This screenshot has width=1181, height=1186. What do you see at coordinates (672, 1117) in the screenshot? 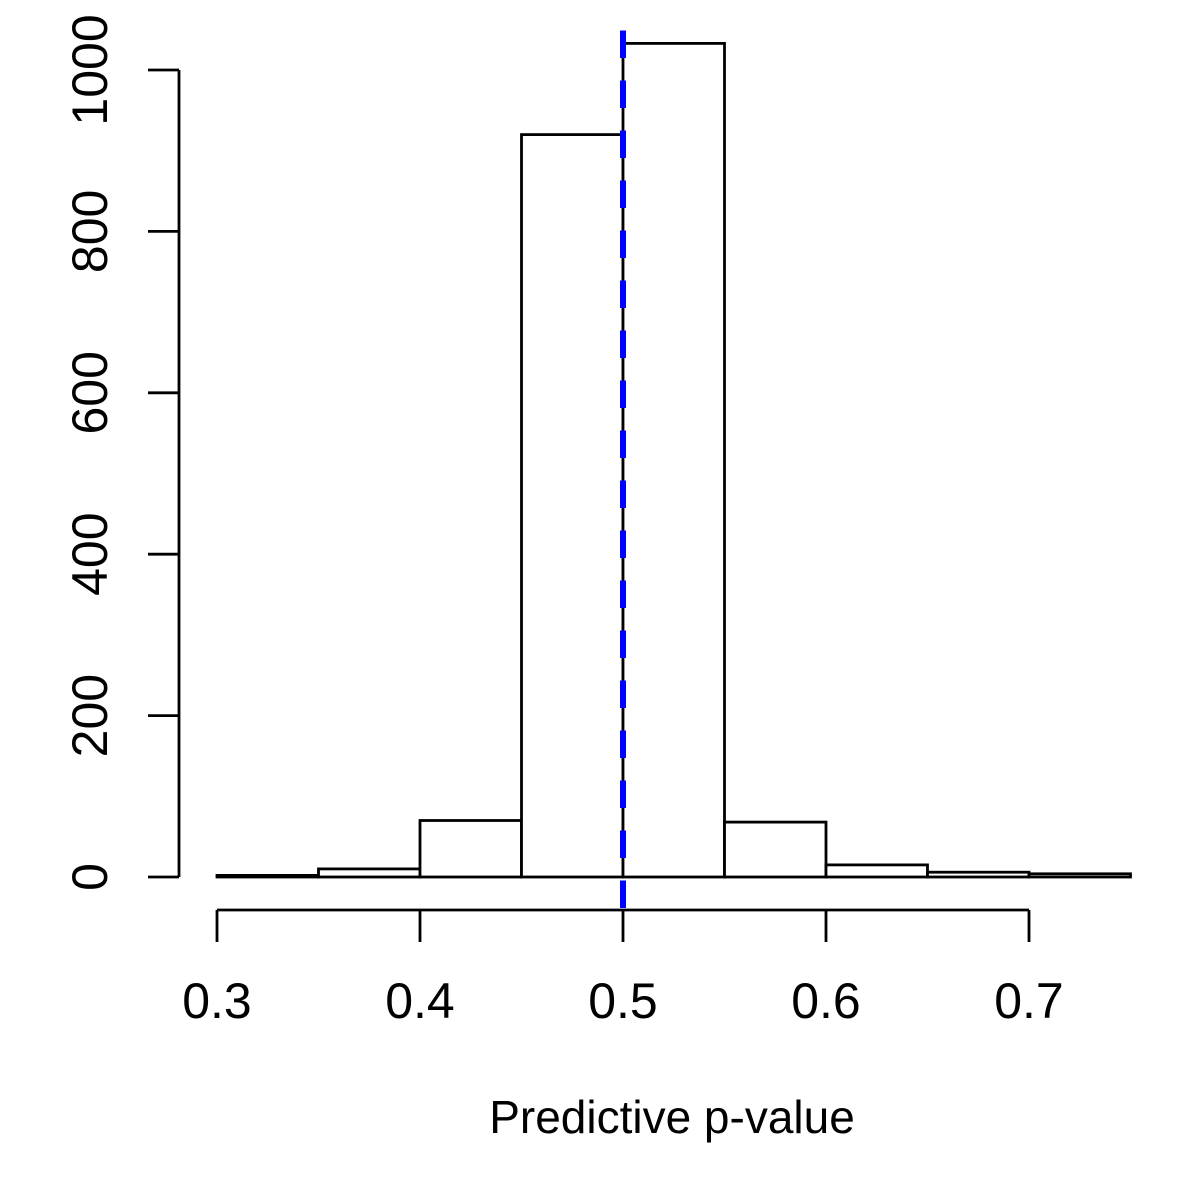
I see `x-axis-title: Predictive p-value` at bounding box center [672, 1117].